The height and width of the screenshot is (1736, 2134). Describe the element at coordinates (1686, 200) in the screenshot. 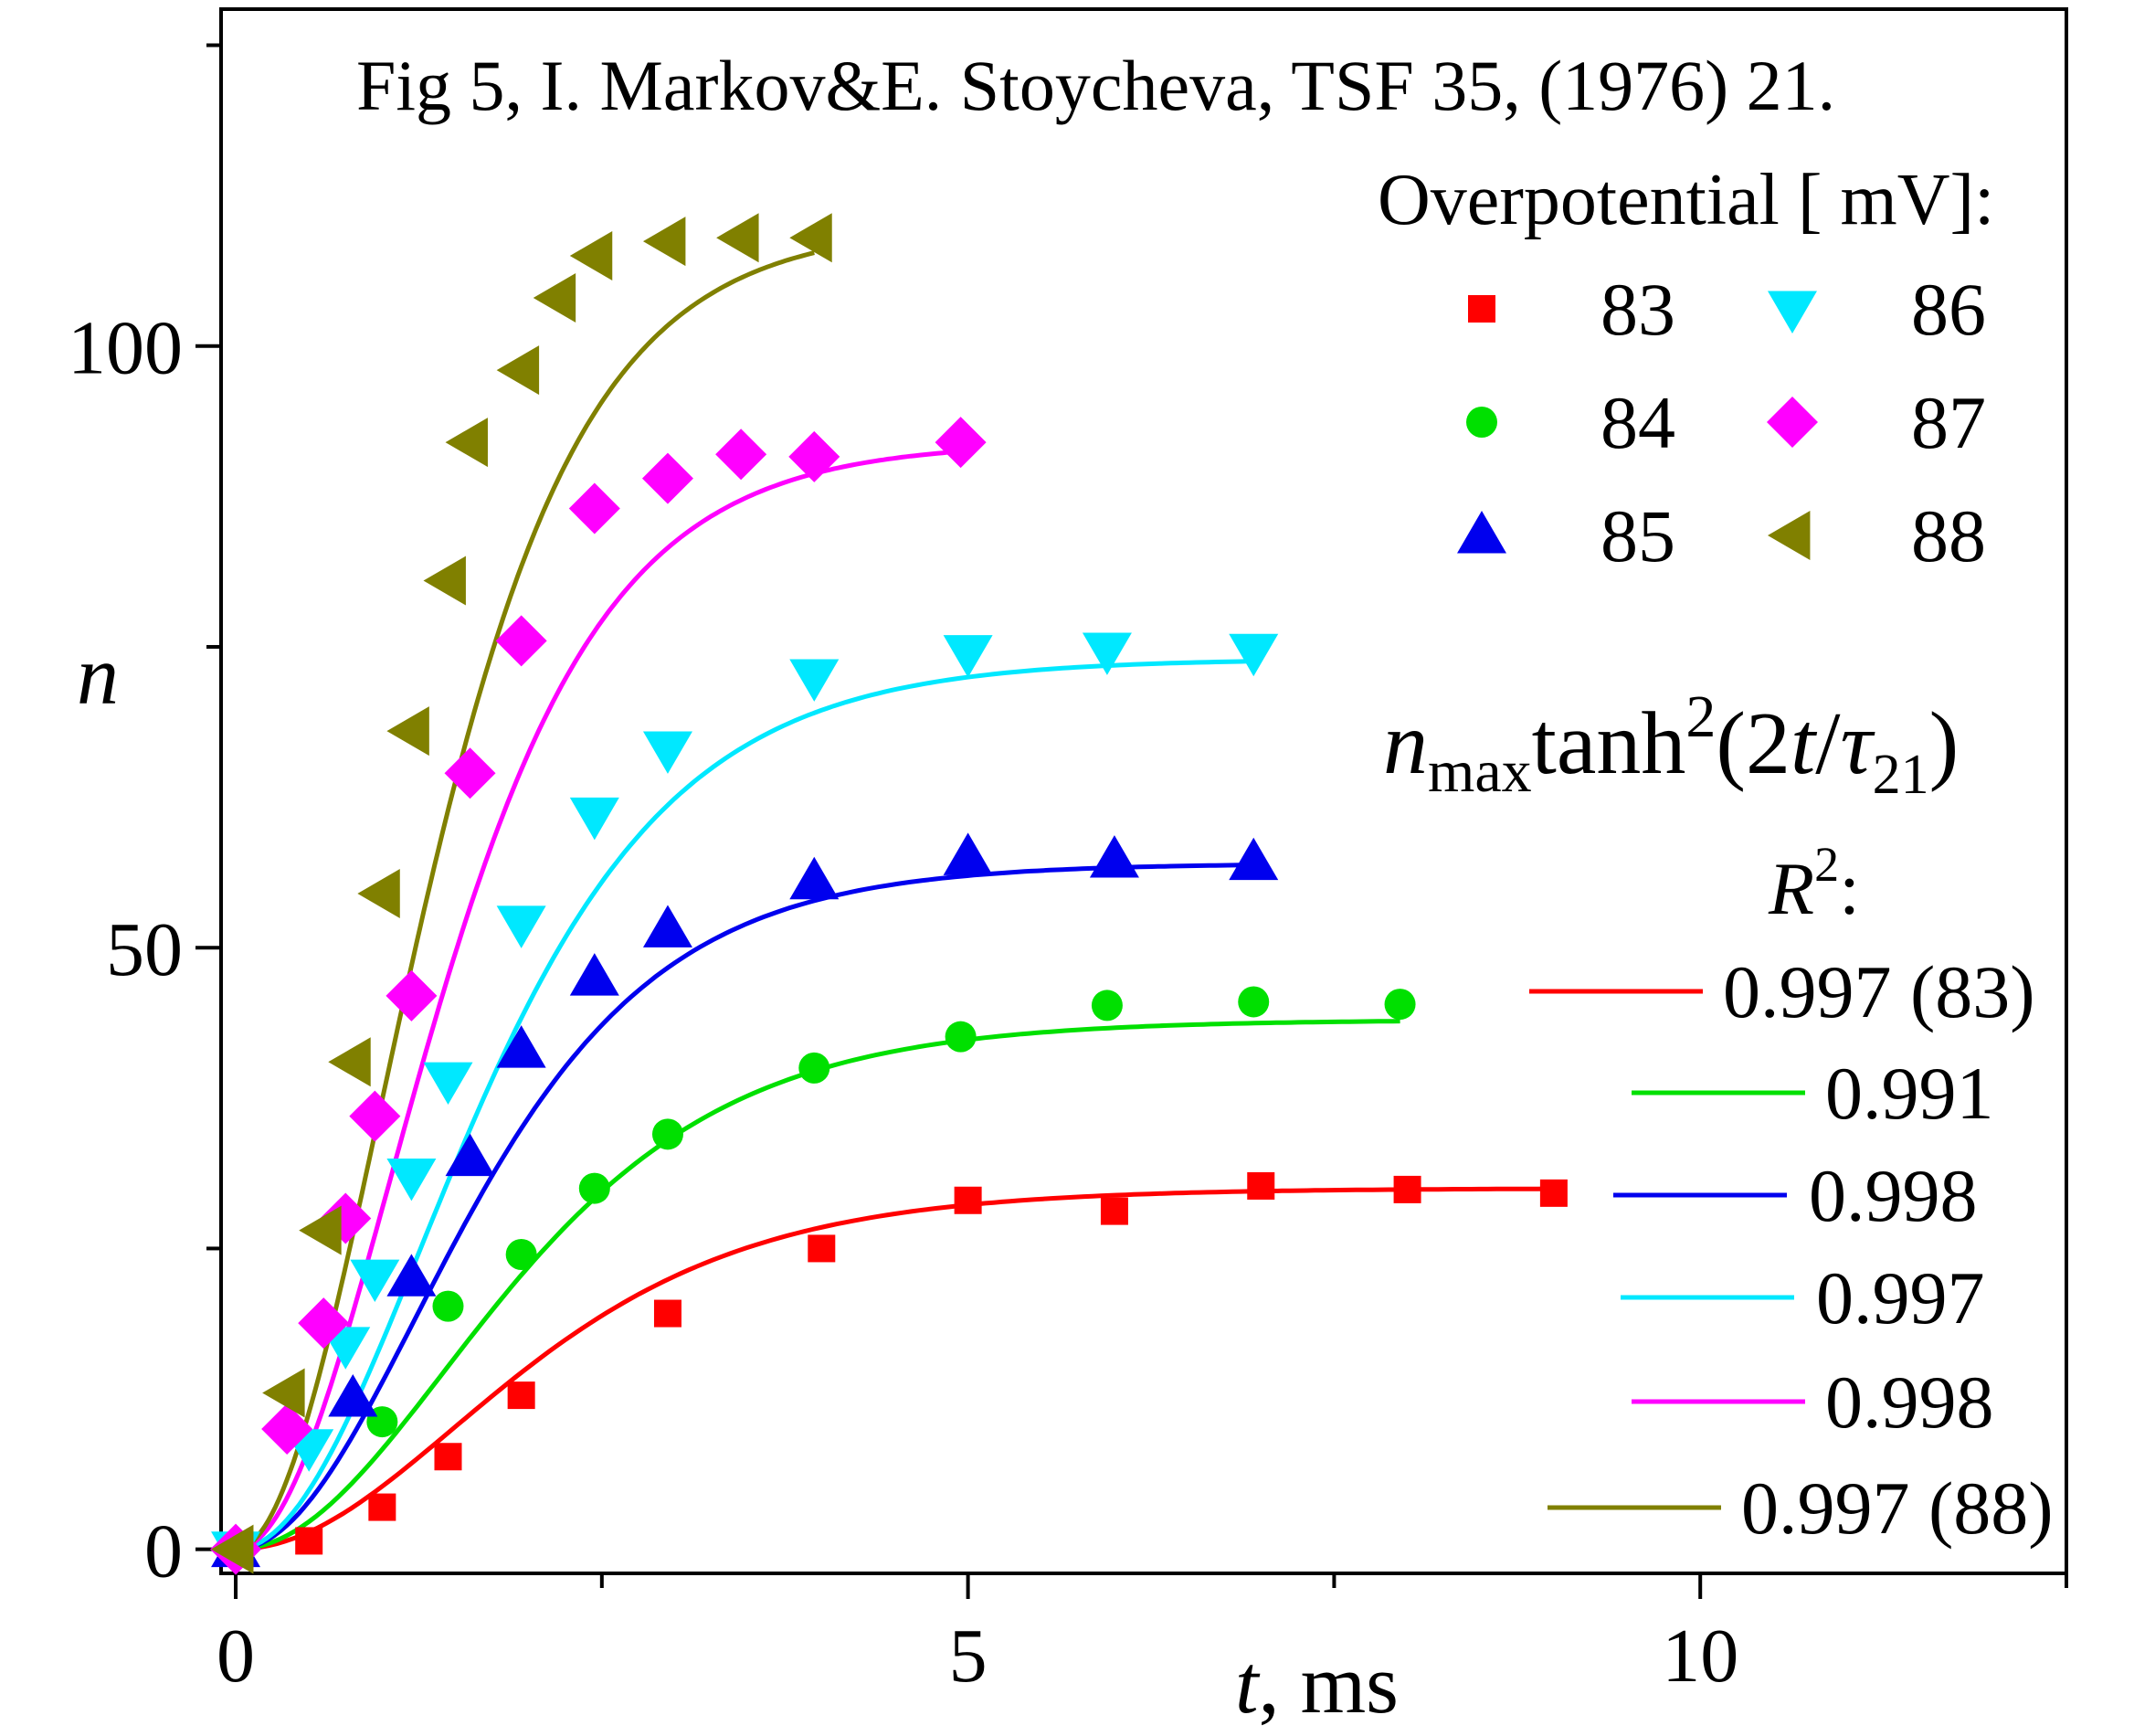

I see `legend-title: Overpotential [ mV]:` at that location.